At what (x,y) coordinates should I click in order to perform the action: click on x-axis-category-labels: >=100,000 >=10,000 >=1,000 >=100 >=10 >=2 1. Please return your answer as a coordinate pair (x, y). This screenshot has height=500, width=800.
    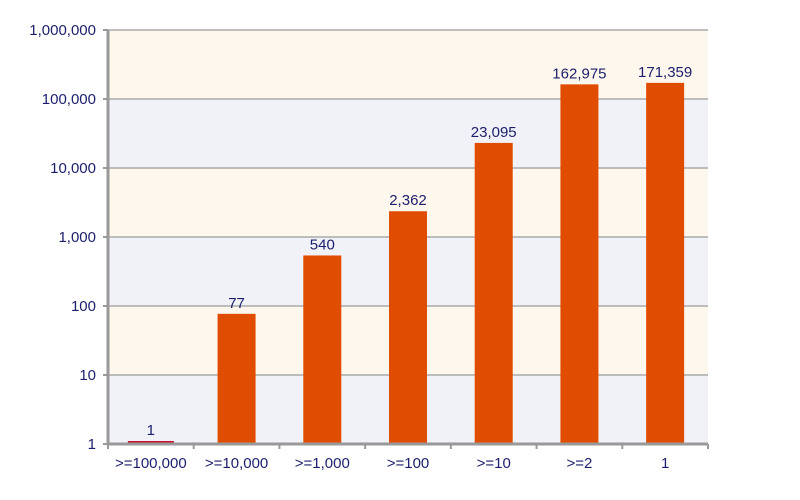
    Looking at the image, I should click on (392, 463).